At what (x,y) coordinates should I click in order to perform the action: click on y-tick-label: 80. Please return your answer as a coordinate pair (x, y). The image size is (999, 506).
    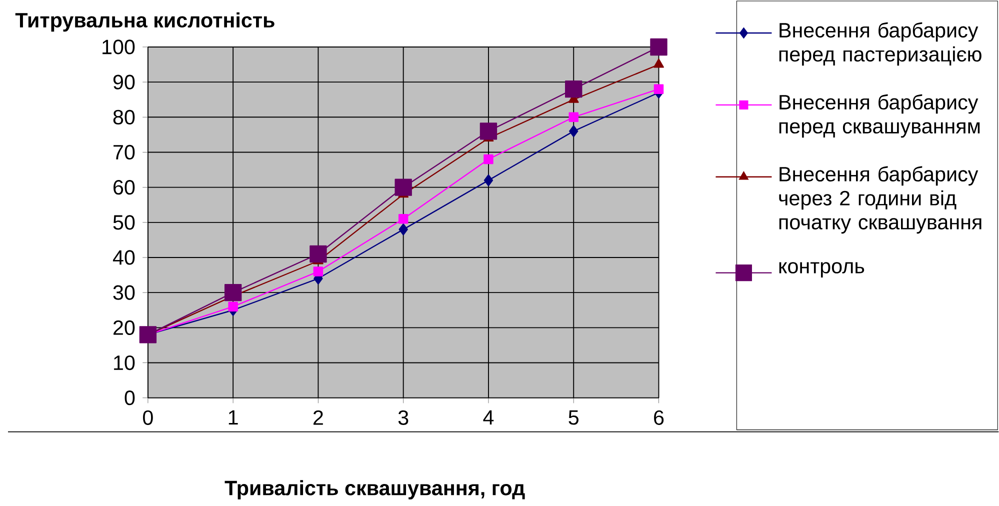
    Looking at the image, I should click on (124, 117).